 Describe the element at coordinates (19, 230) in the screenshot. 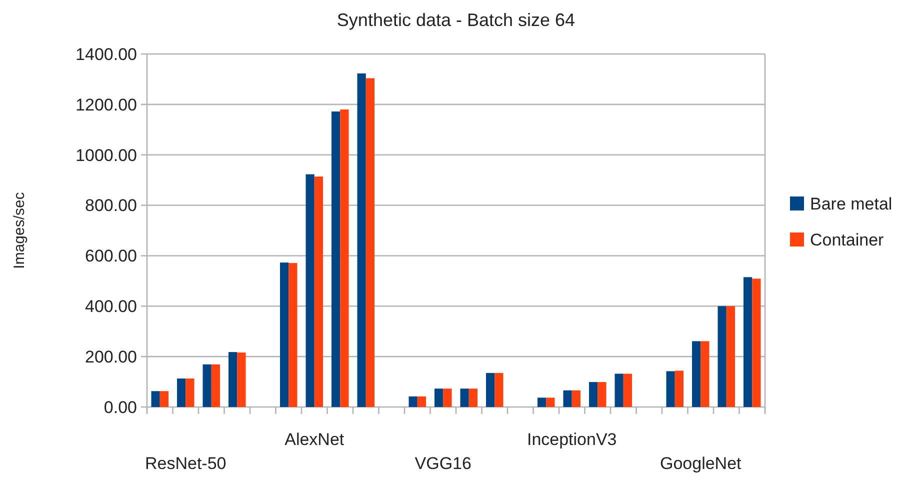

I see `y-axis-title: Images/sec` at that location.